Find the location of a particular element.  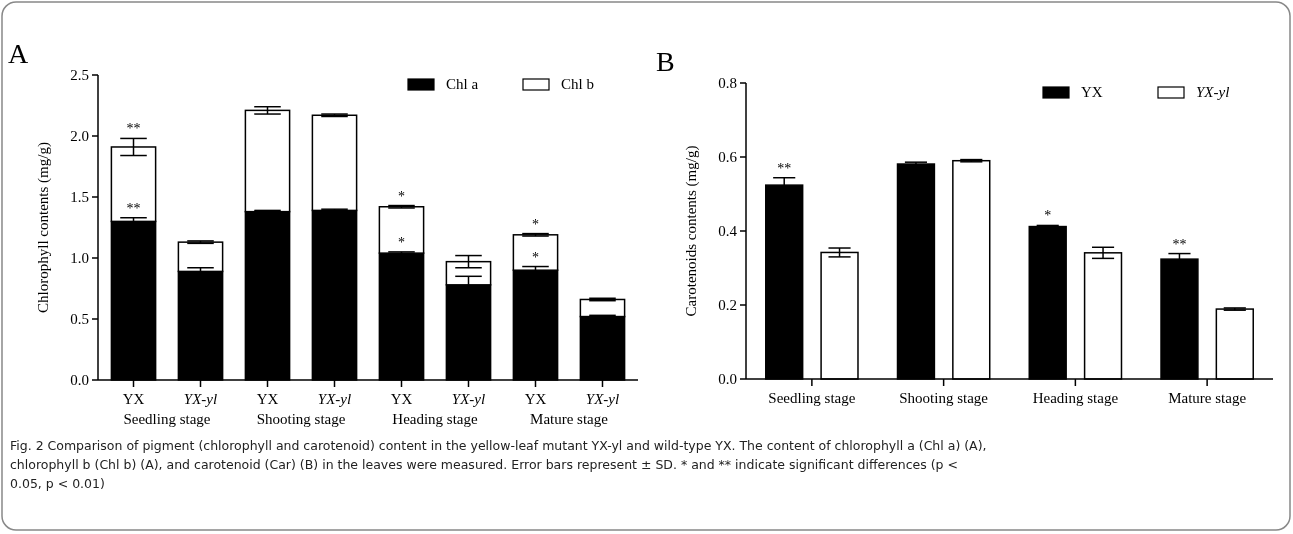

y-tick-label: 2.5 is located at coordinates (79, 75).